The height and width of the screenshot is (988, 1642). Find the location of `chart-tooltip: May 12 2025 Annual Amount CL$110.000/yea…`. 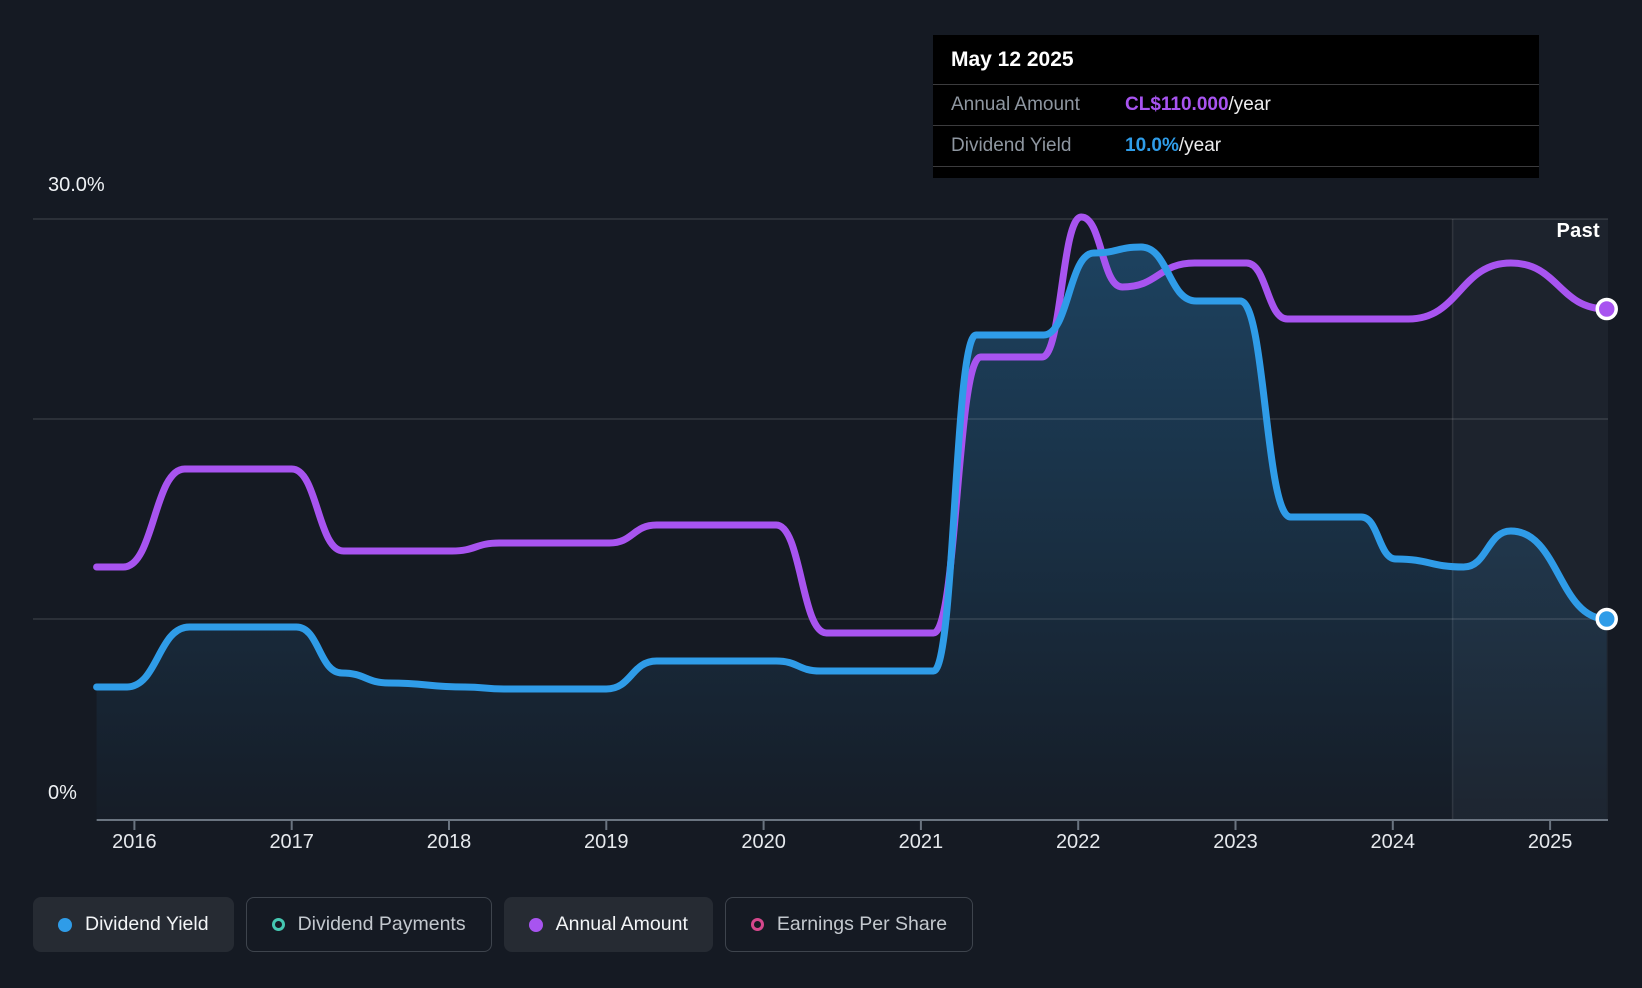

chart-tooltip: May 12 2025 Annual Amount CL$110.000/yea… is located at coordinates (1236, 106).